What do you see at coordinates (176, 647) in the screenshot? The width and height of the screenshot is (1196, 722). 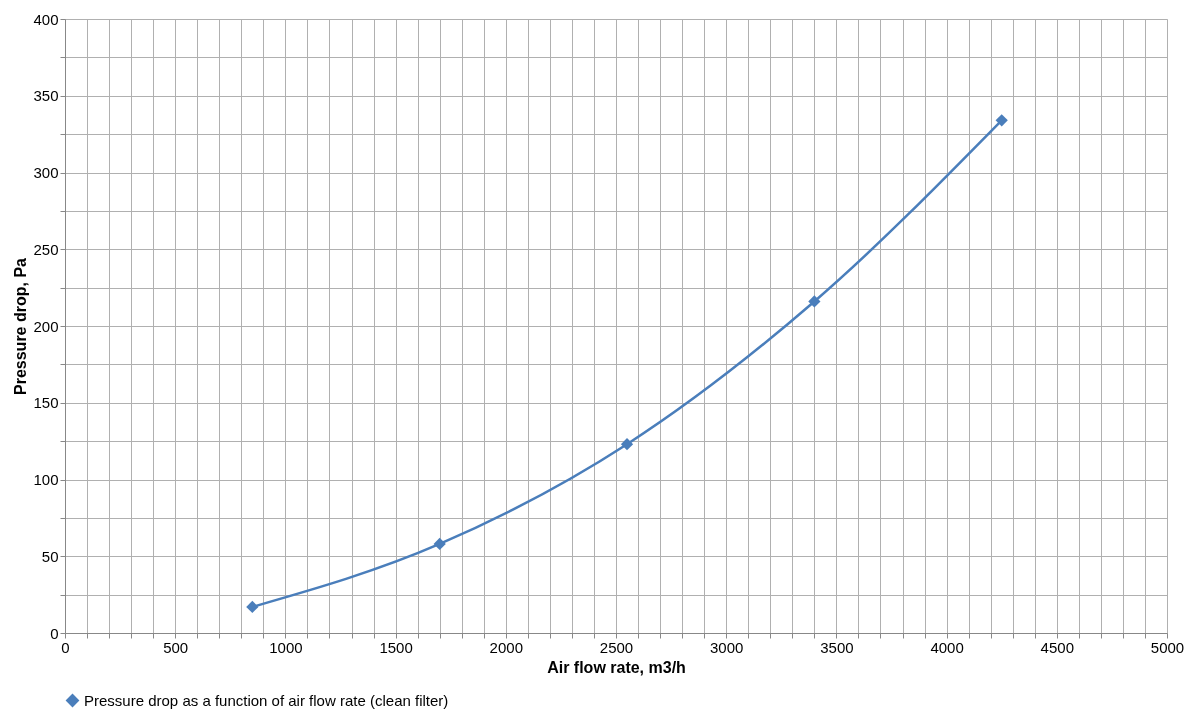 I see `x-tick-label: 500` at bounding box center [176, 647].